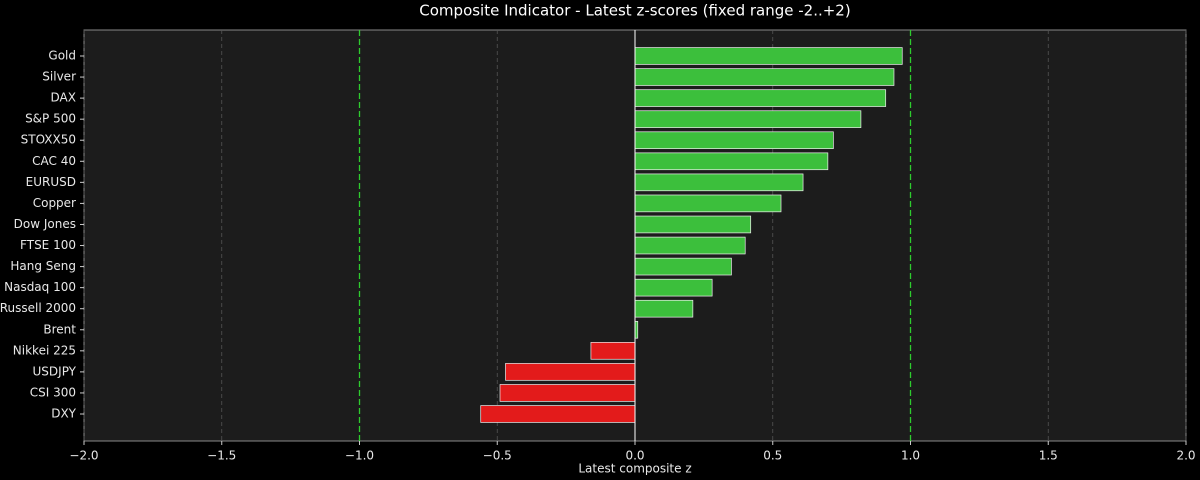 This screenshot has width=1200, height=480. What do you see at coordinates (54, 161) in the screenshot?
I see `y-tick-label: CAC 40` at bounding box center [54, 161].